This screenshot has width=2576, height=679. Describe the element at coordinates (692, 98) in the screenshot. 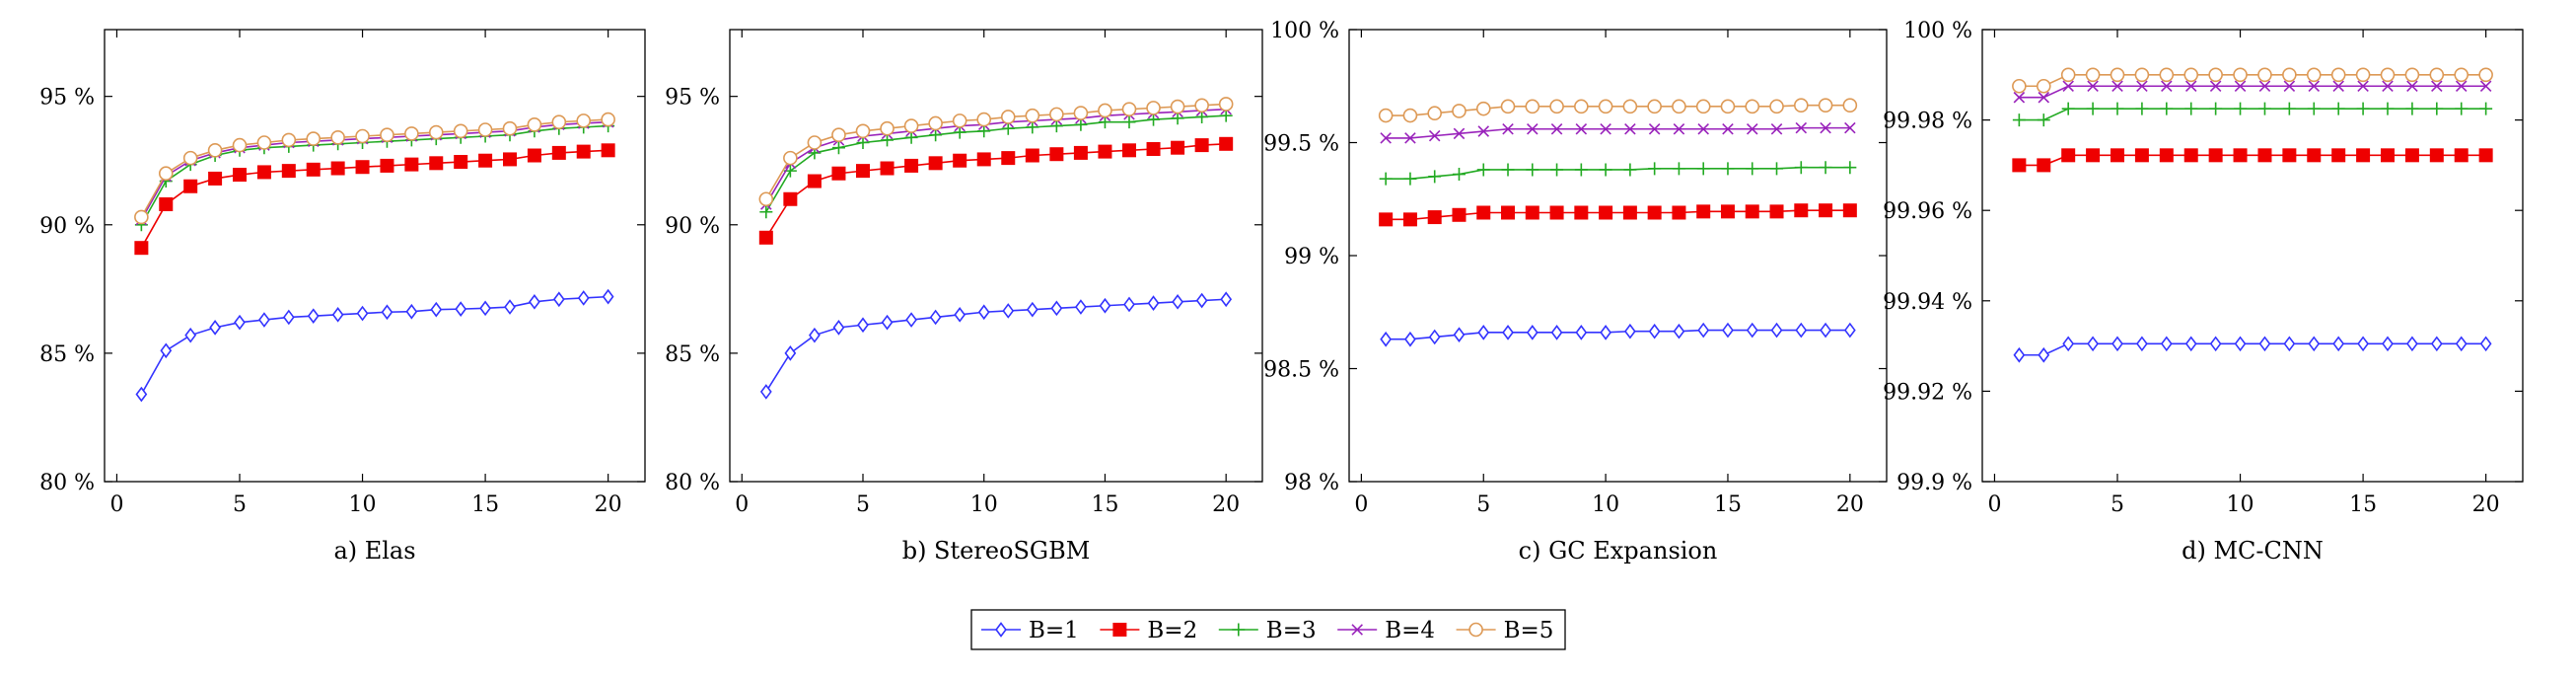

I see `y-tick-label: 95 %` at that location.